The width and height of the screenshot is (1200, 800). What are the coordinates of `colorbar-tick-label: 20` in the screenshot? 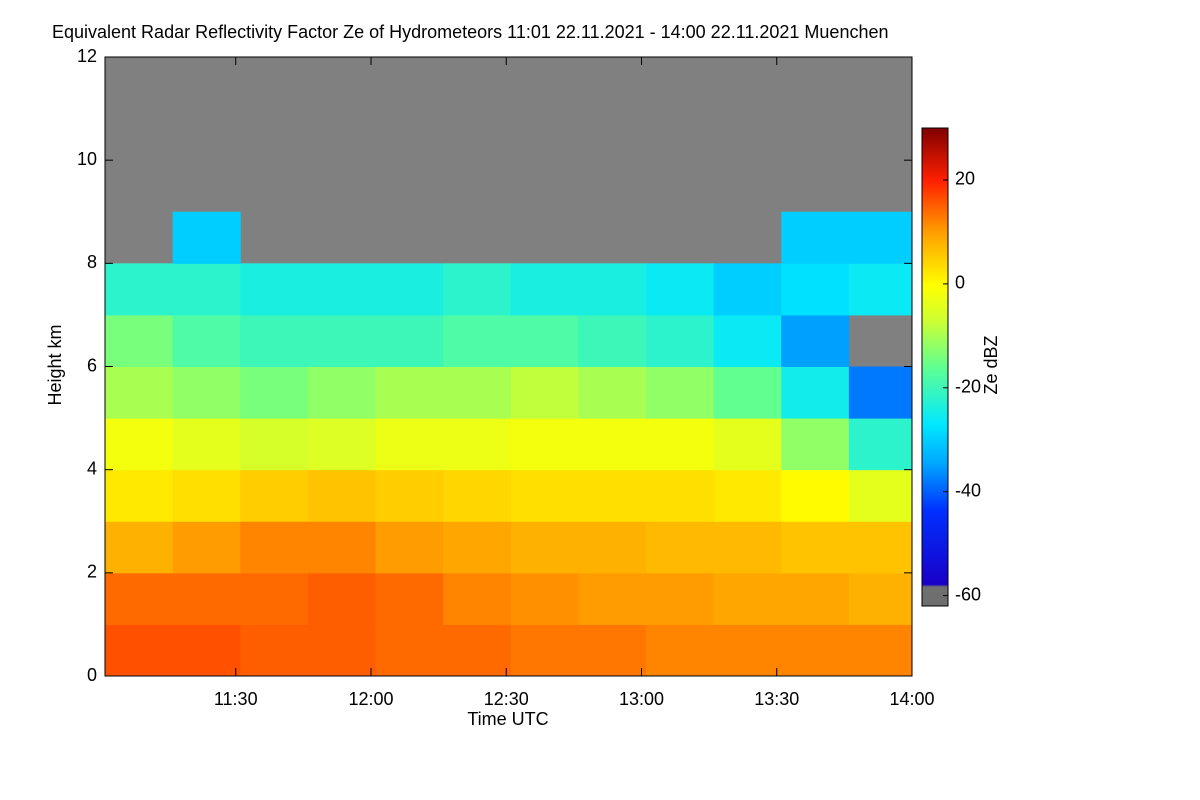 It's located at (965, 179).